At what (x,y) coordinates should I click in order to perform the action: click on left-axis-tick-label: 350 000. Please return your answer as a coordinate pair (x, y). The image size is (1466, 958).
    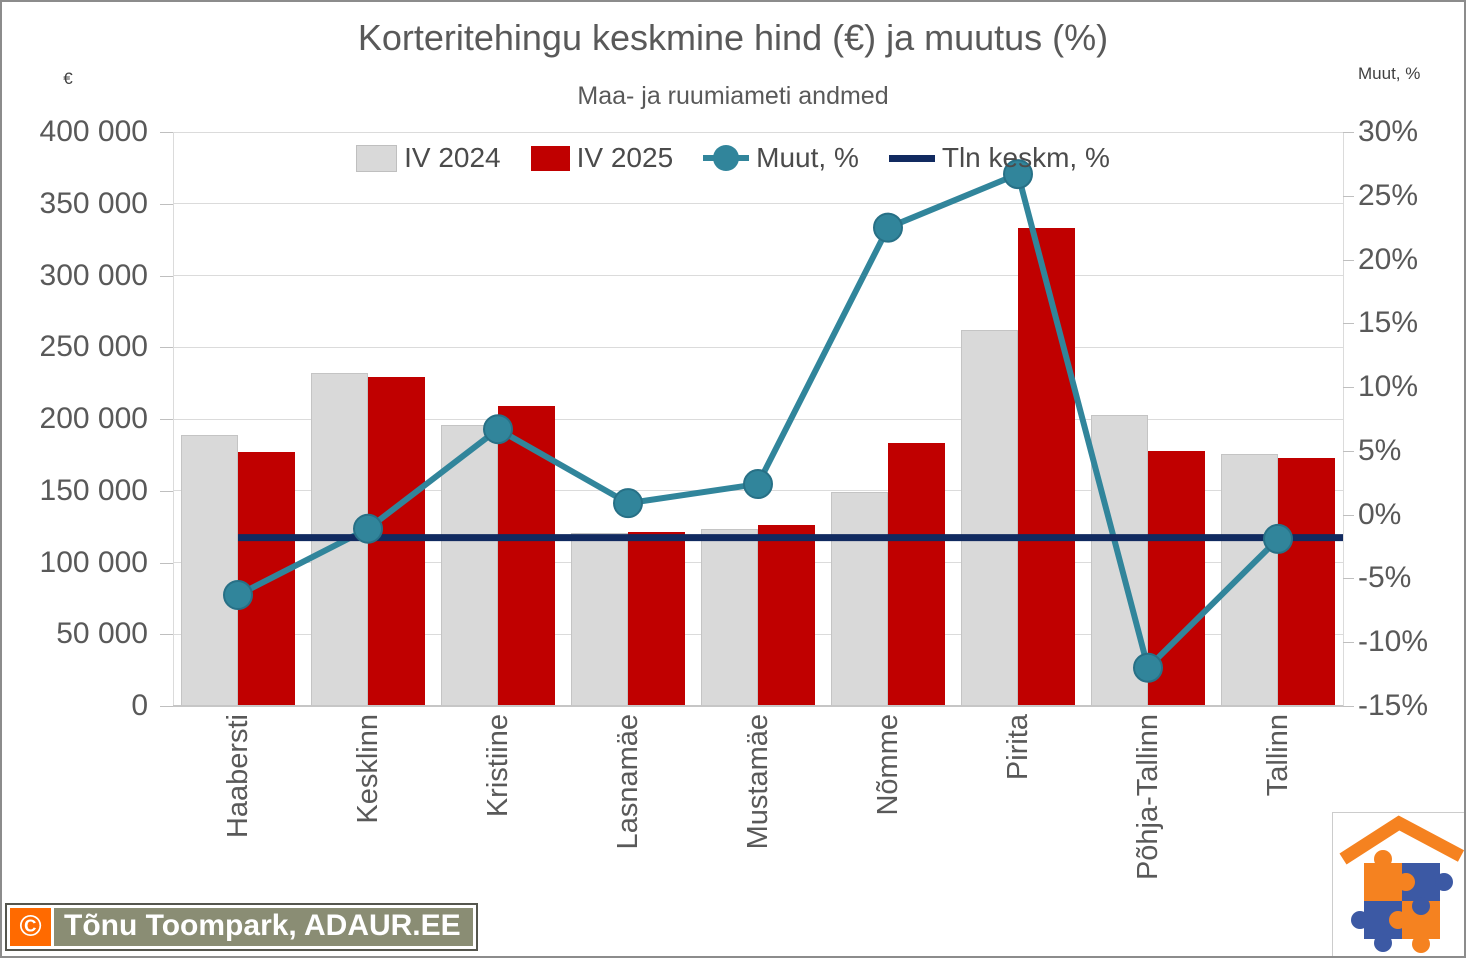
    Looking at the image, I should click on (93, 203).